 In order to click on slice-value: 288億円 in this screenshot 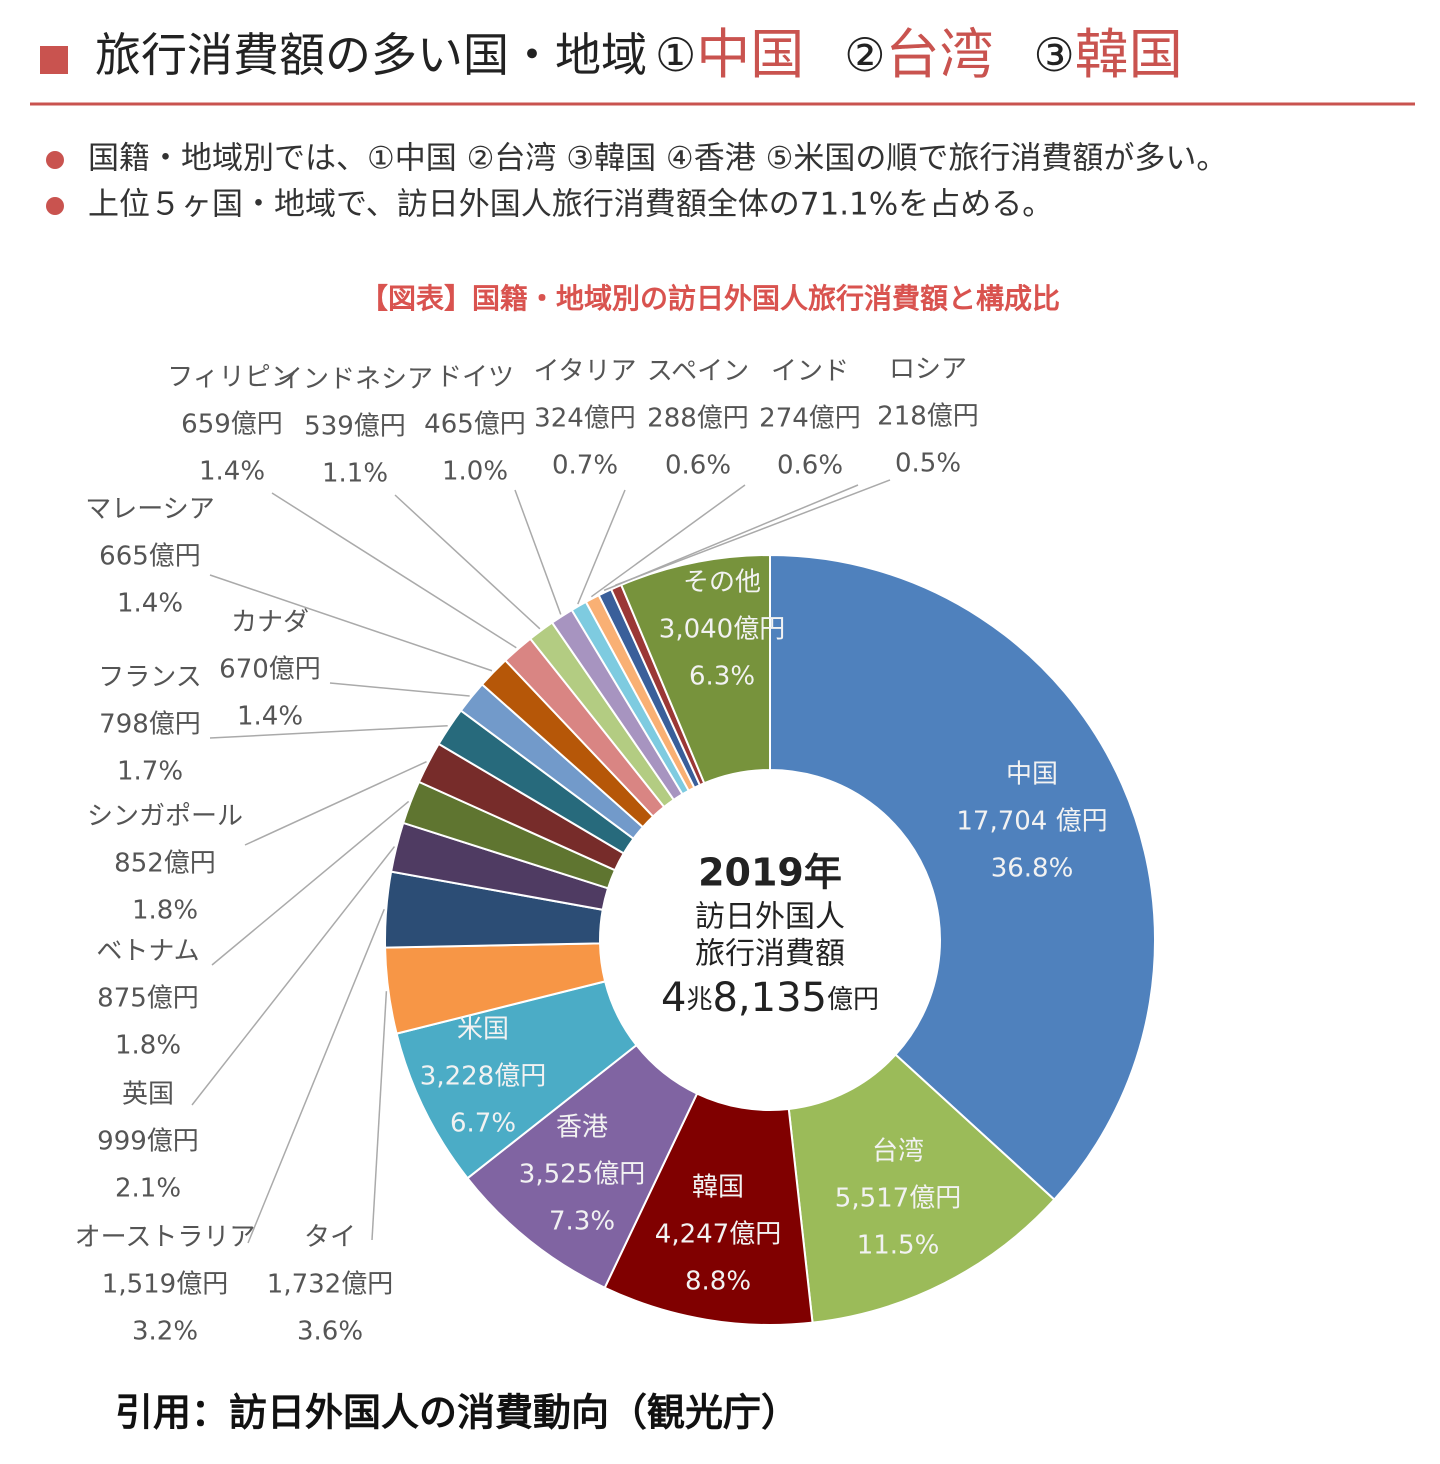, I will do `click(698, 419)`.